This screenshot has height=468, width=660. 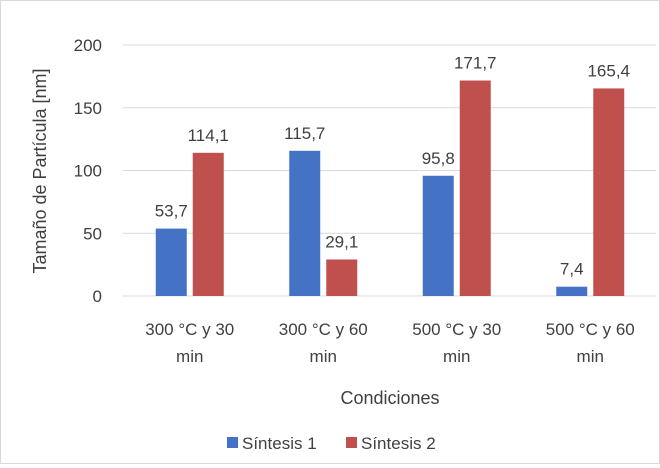 What do you see at coordinates (438, 158) in the screenshot?
I see `data-label: 95,8` at bounding box center [438, 158].